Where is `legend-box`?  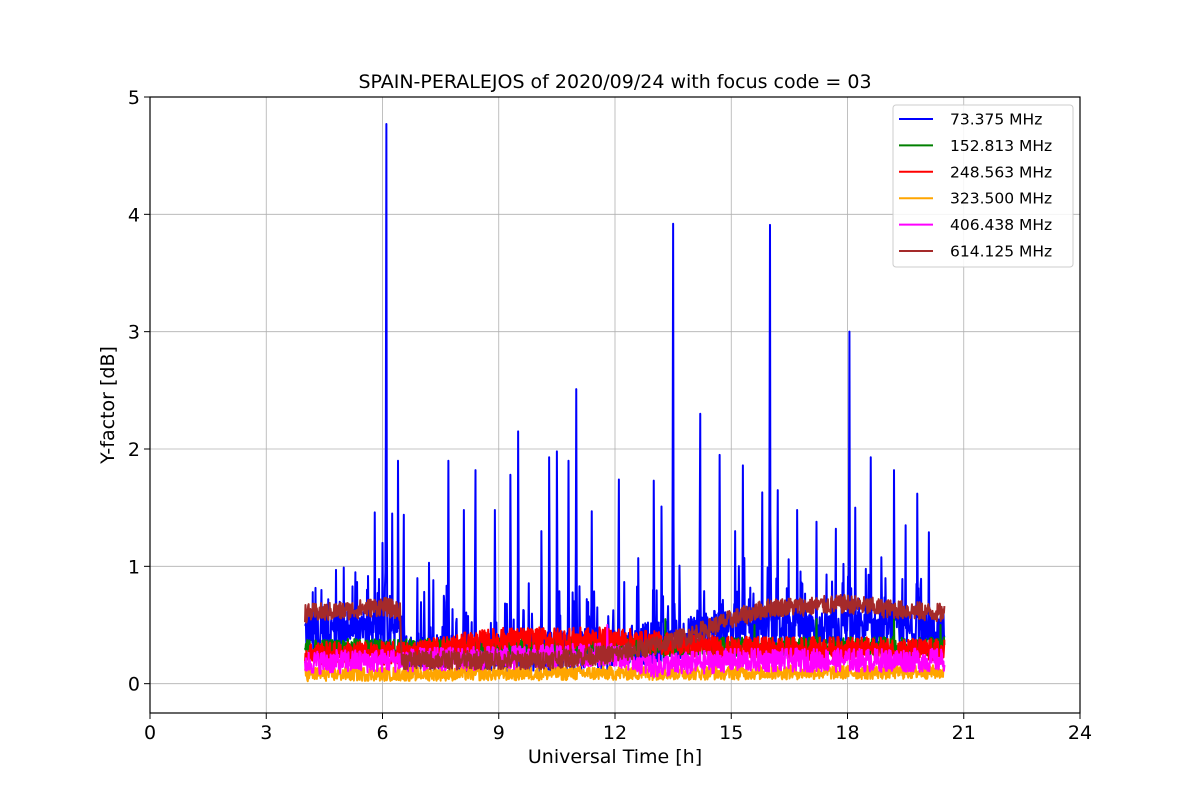 legend-box is located at coordinates (983, 186).